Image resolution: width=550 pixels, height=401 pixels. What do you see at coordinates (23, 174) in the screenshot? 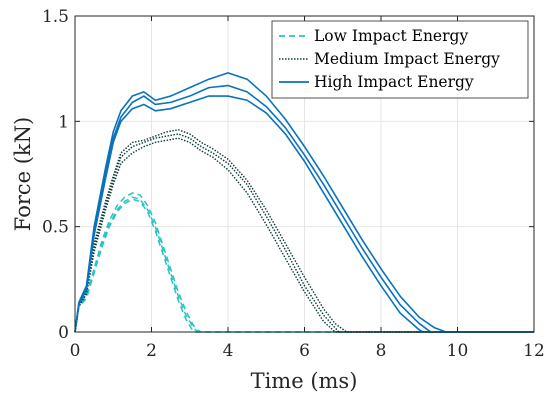
I see `y-axis-title: Force (kN)` at bounding box center [23, 174].